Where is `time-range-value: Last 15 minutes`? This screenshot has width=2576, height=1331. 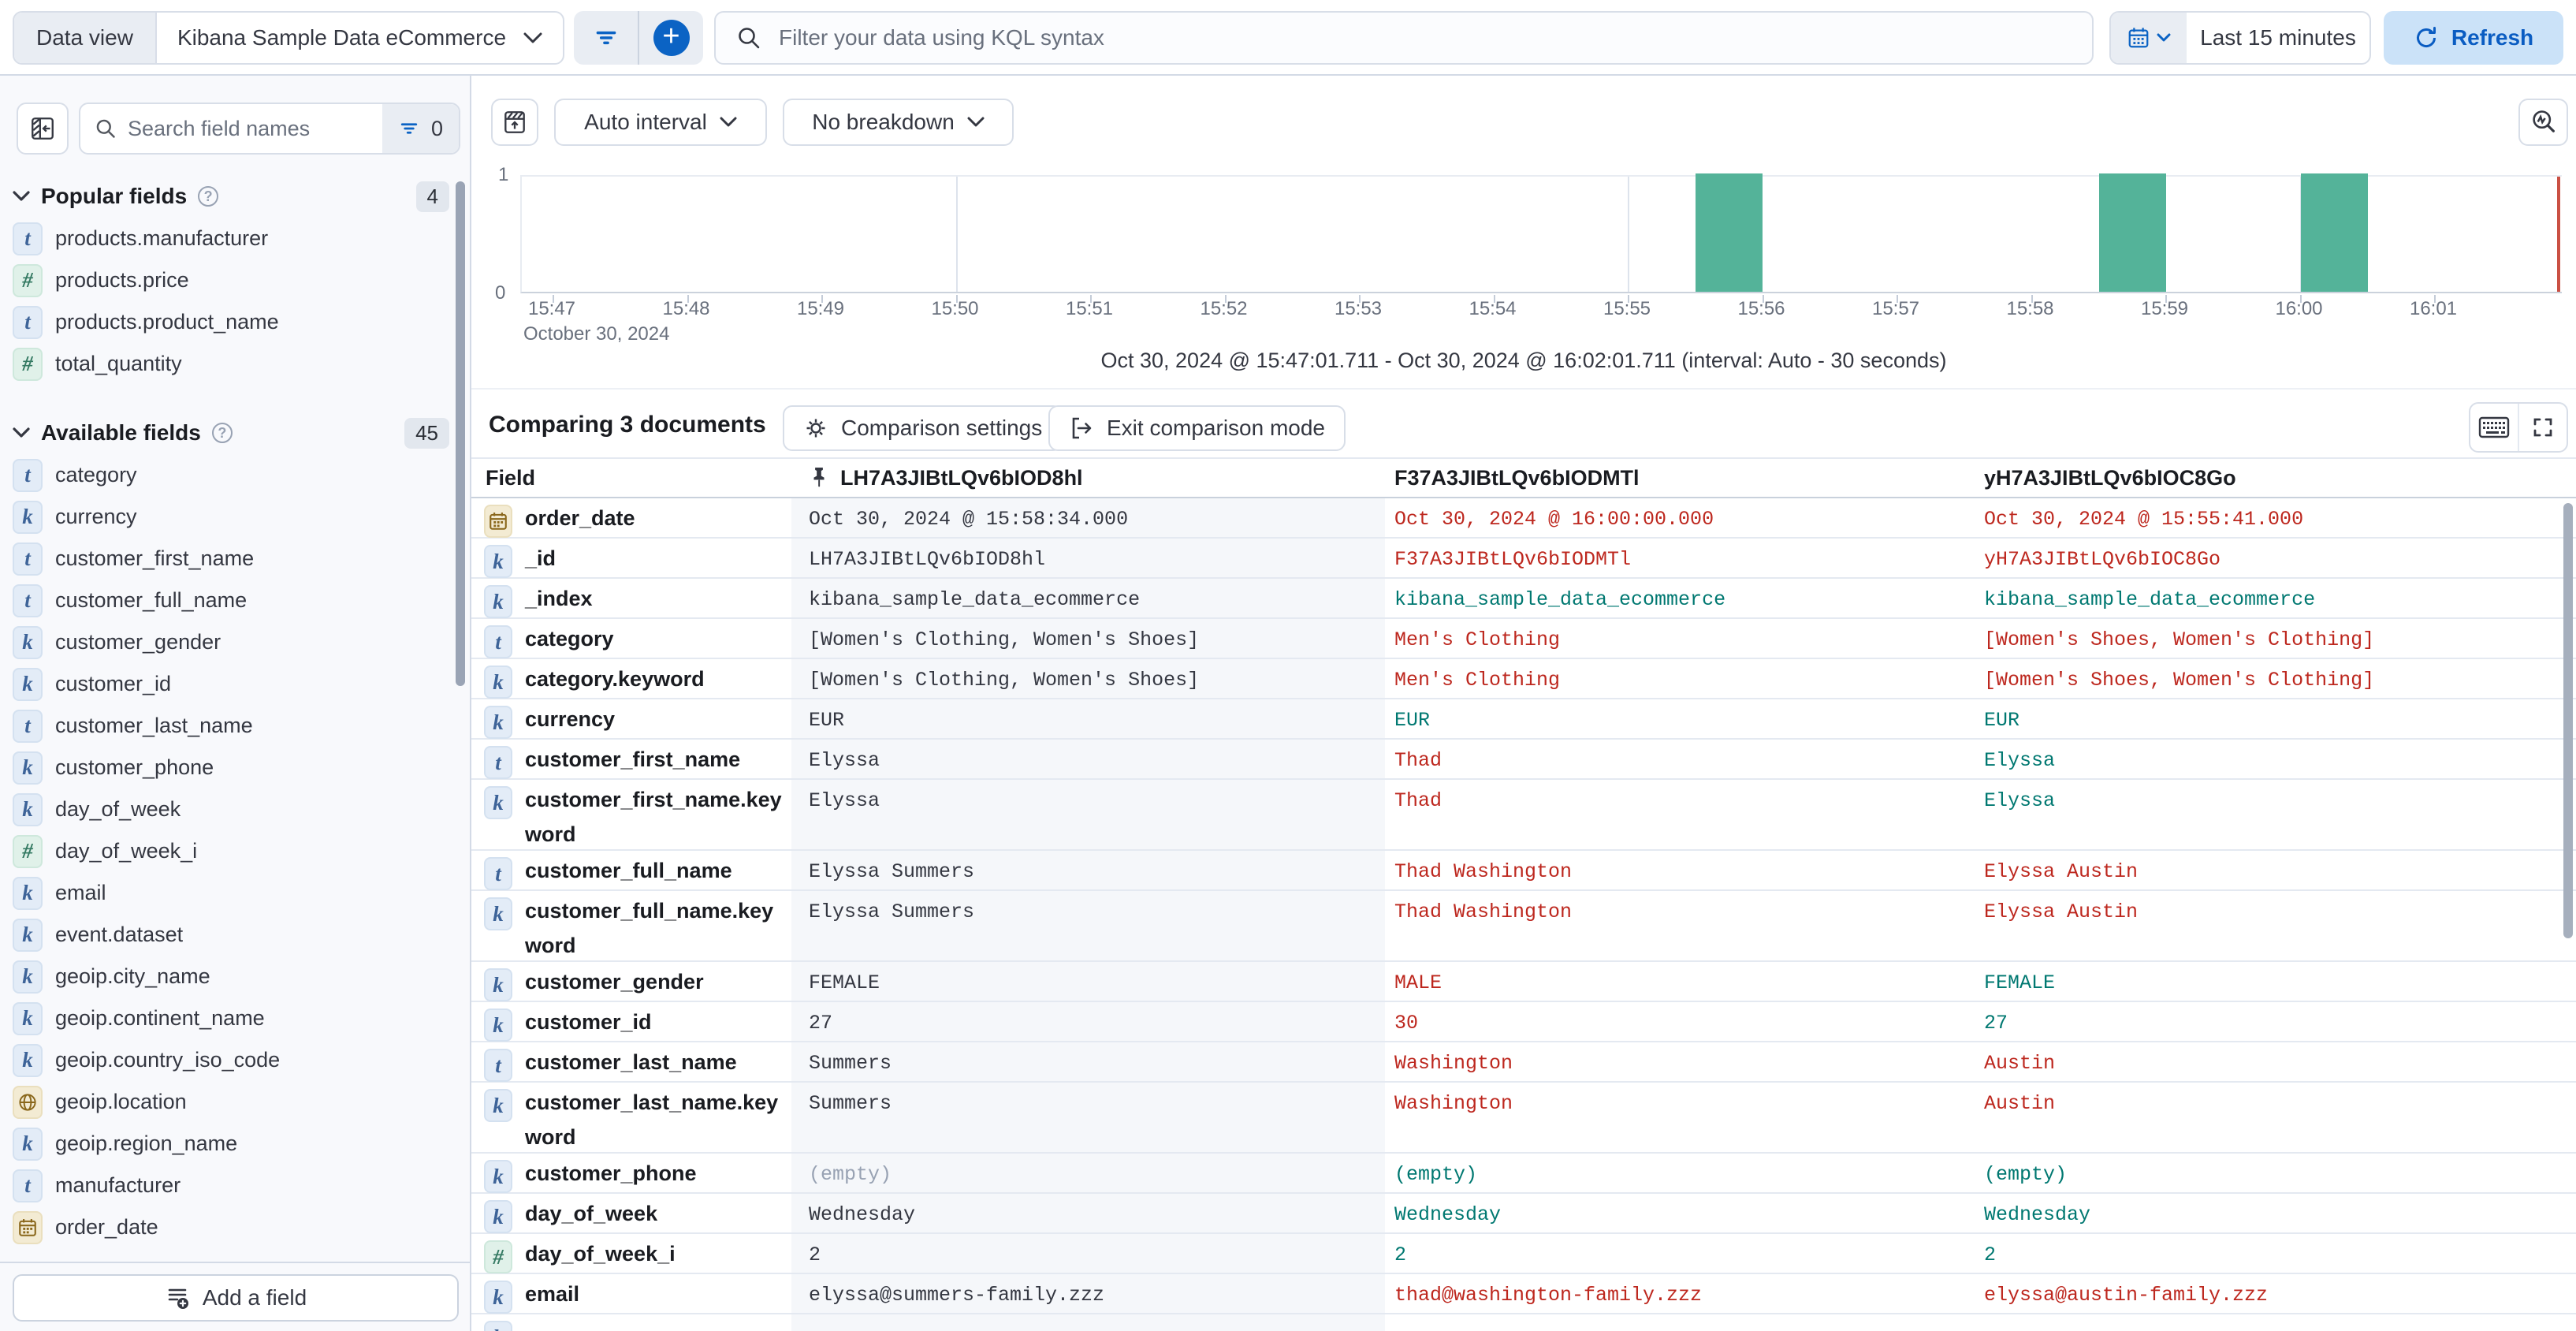
time-range-value: Last 15 minutes is located at coordinates (2278, 37).